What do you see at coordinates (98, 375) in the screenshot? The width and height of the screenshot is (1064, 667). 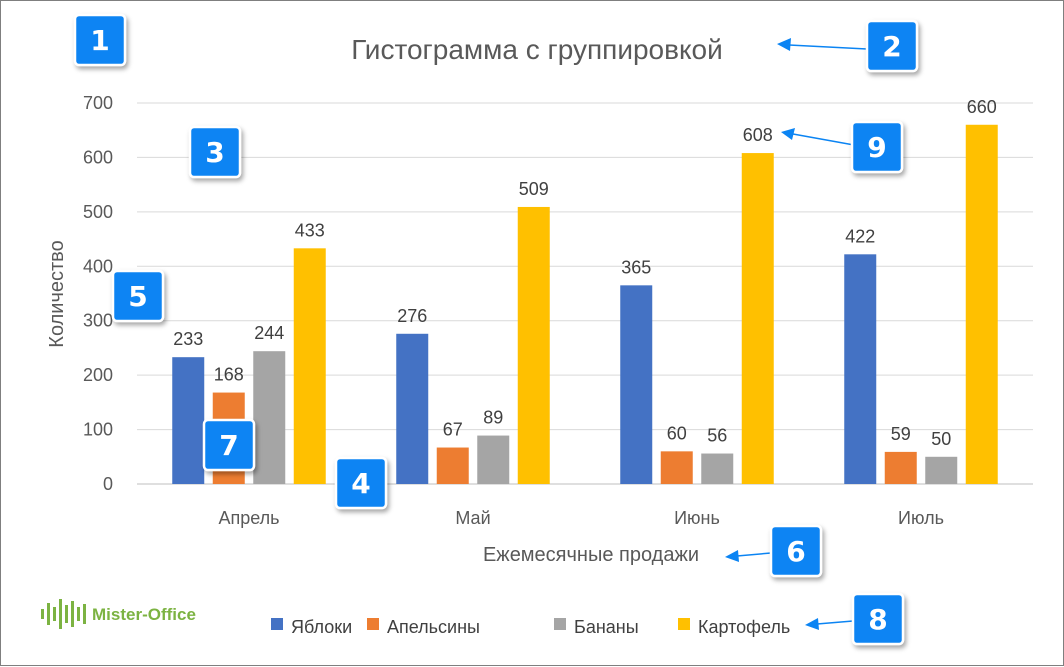 I see `y-tick-label: 200` at bounding box center [98, 375].